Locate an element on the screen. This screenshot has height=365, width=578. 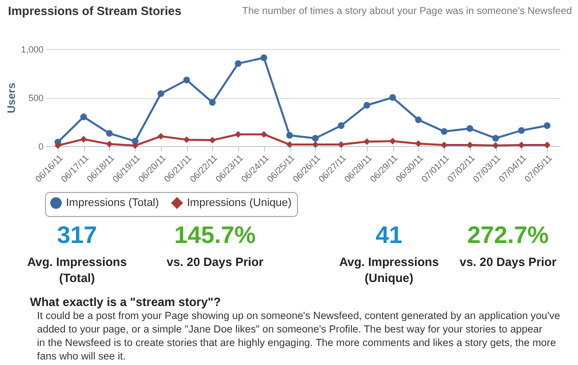
text: 272.7% is located at coordinates (508, 235).